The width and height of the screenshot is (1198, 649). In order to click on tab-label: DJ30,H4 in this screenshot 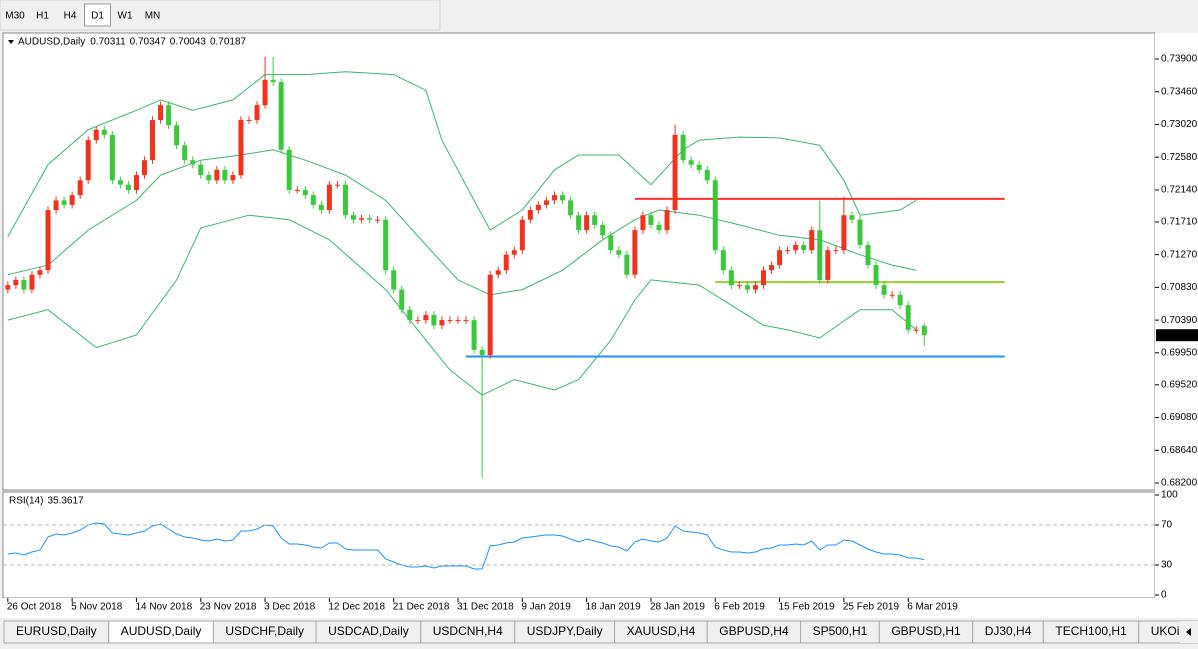, I will do `click(1008, 631)`.